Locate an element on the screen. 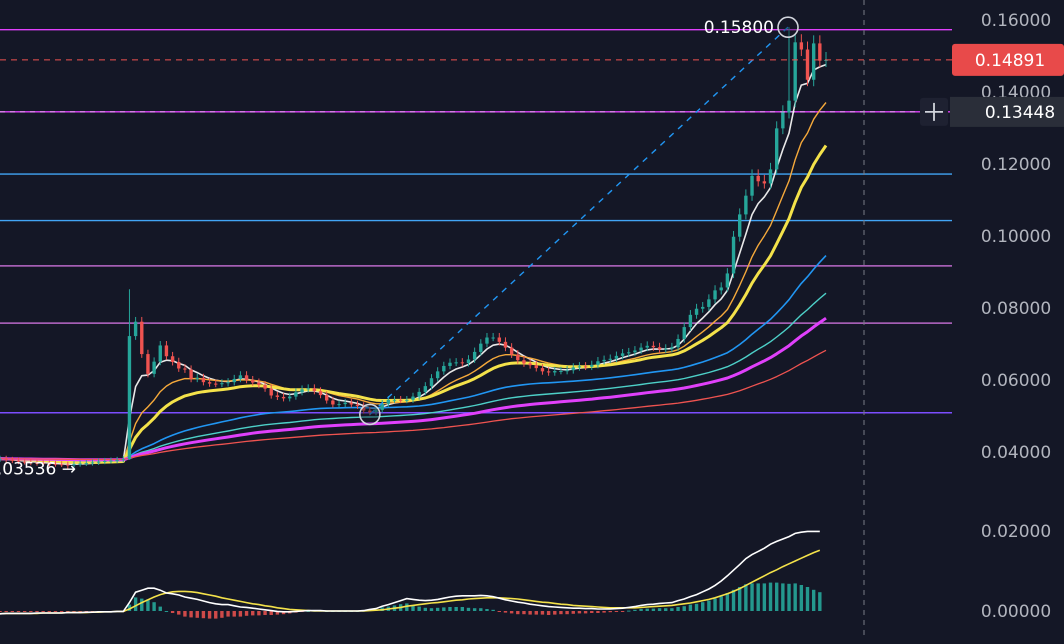 The height and width of the screenshot is (644, 1064). price-tick-3: 0.10000 is located at coordinates (1016, 237).